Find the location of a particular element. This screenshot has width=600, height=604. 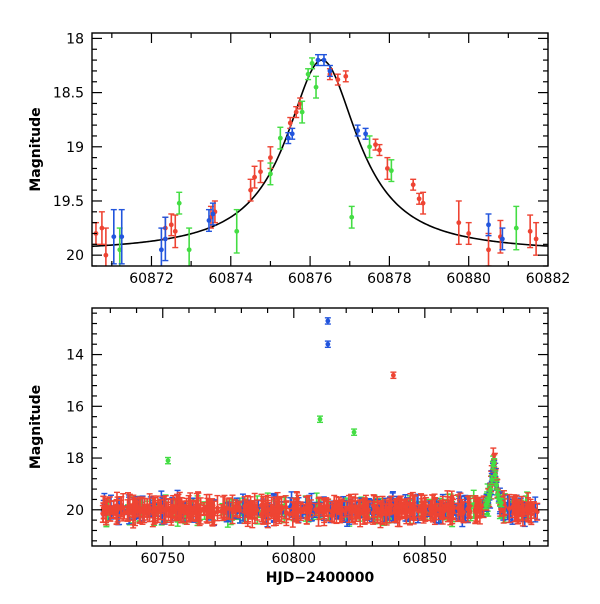

x-tick-label: 60850 is located at coordinates (425, 559).